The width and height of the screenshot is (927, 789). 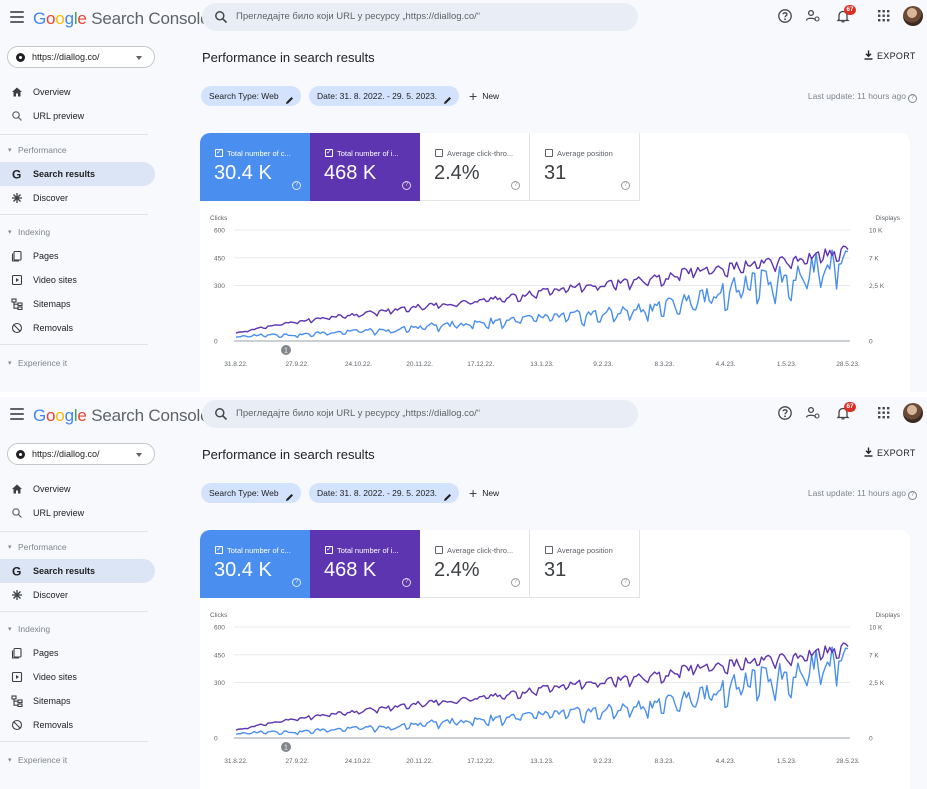 What do you see at coordinates (288, 454) in the screenshot?
I see `page-title: Performance in search results` at bounding box center [288, 454].